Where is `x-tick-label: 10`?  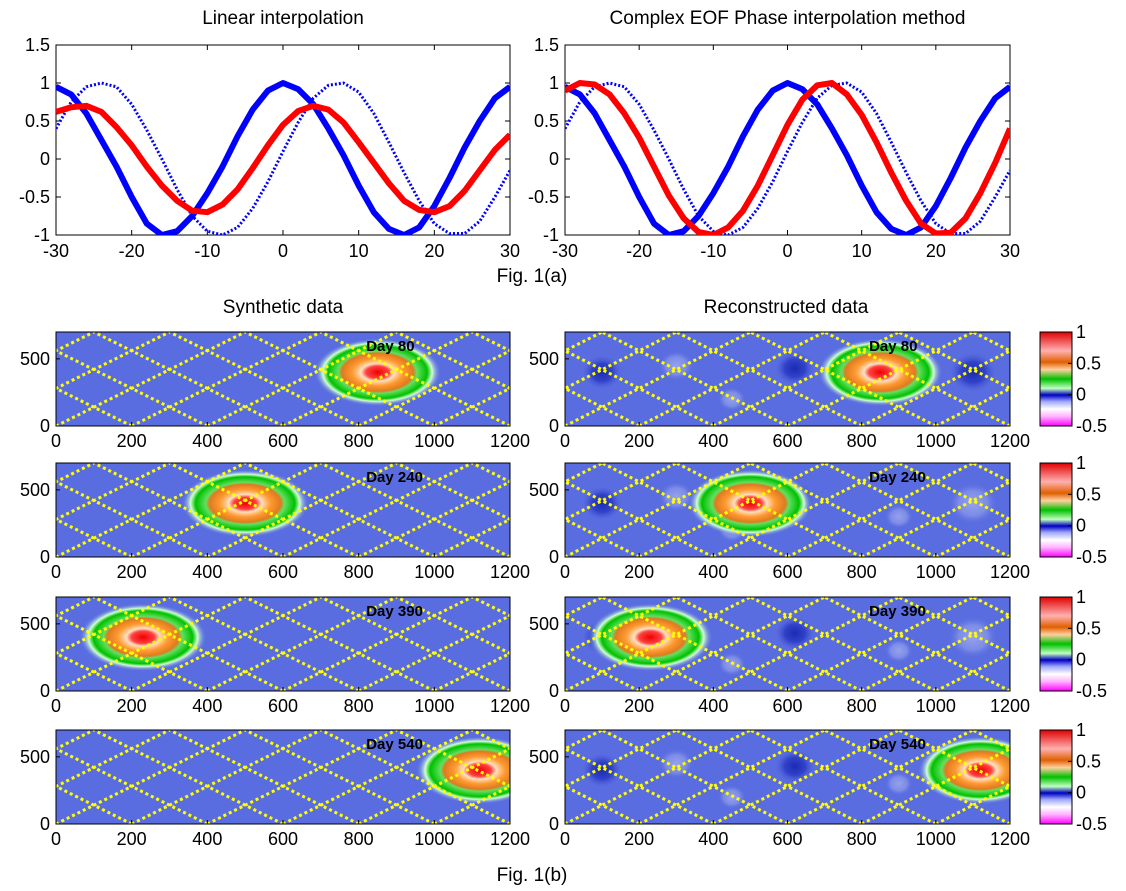
x-tick-label: 10 is located at coordinates (359, 251).